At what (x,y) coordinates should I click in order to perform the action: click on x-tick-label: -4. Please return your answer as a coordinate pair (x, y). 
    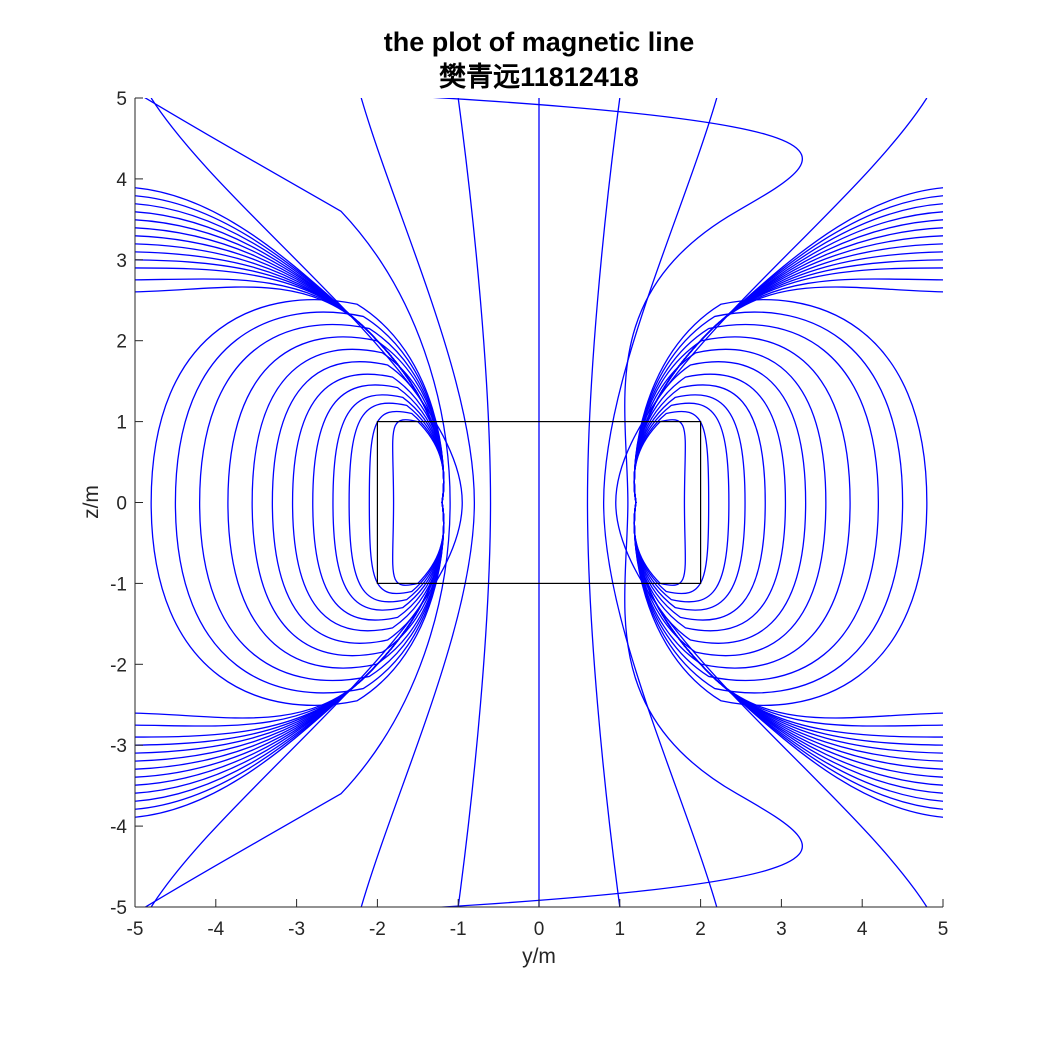
    Looking at the image, I should click on (215, 929).